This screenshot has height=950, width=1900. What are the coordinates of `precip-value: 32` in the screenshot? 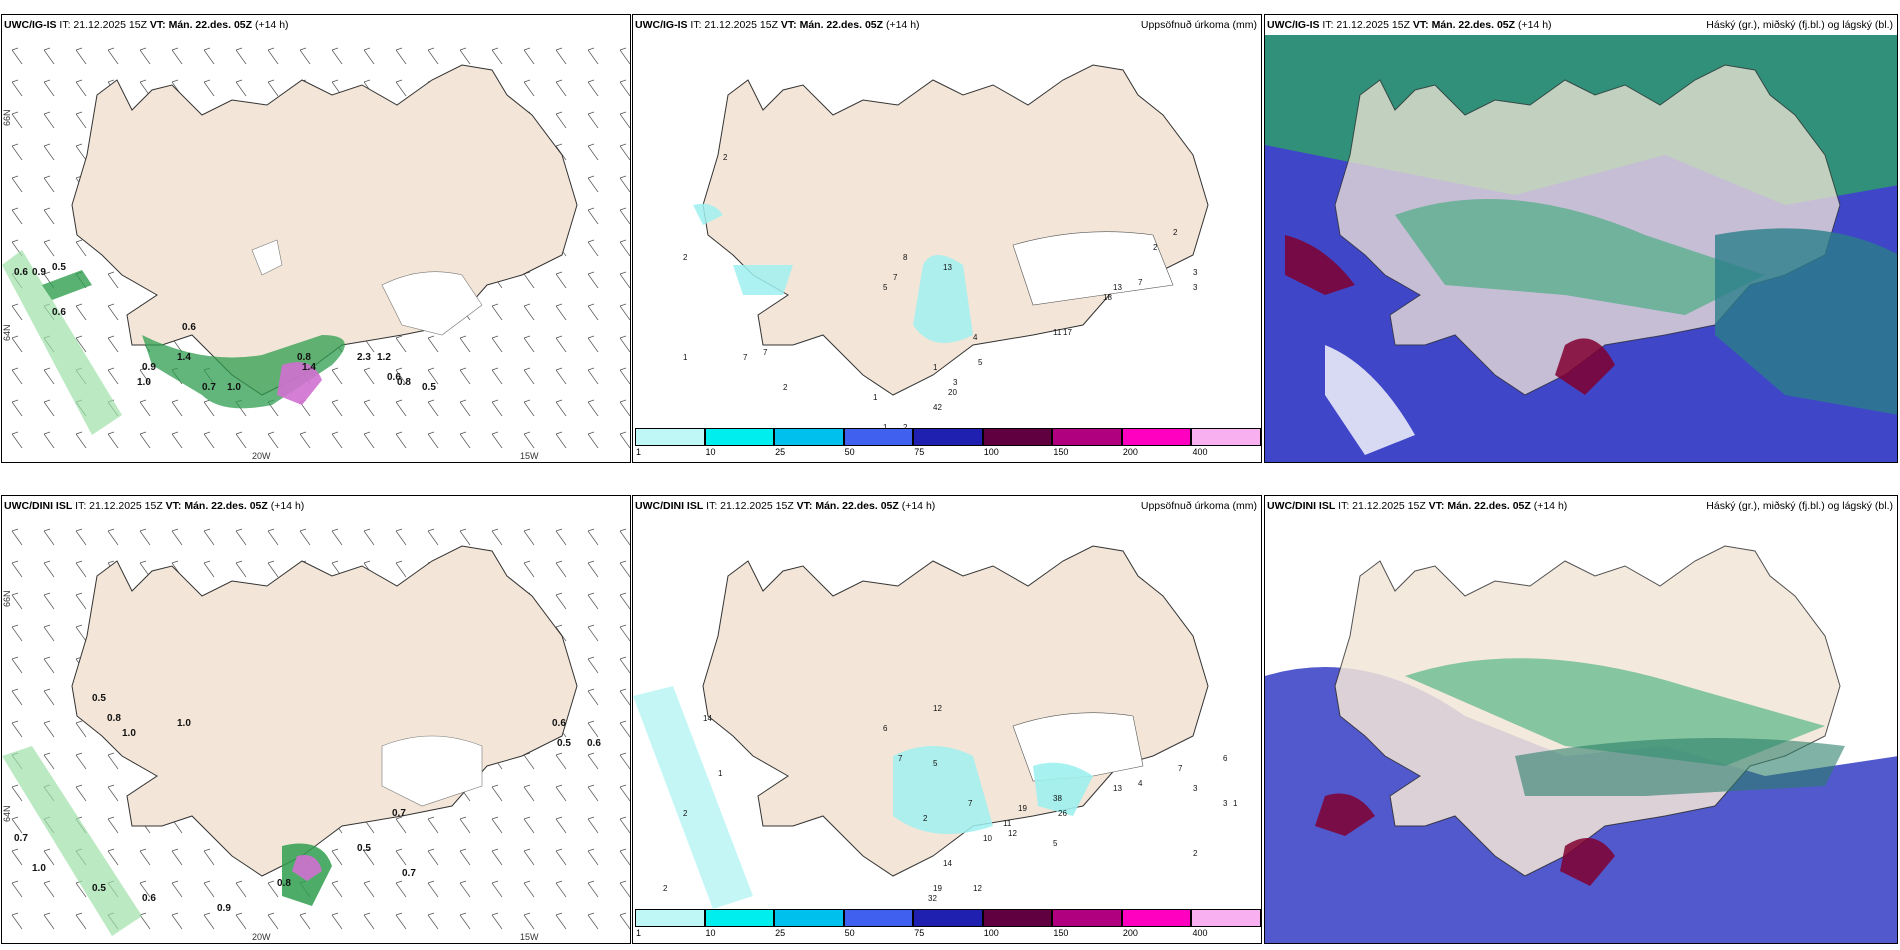 It's located at (932, 898).